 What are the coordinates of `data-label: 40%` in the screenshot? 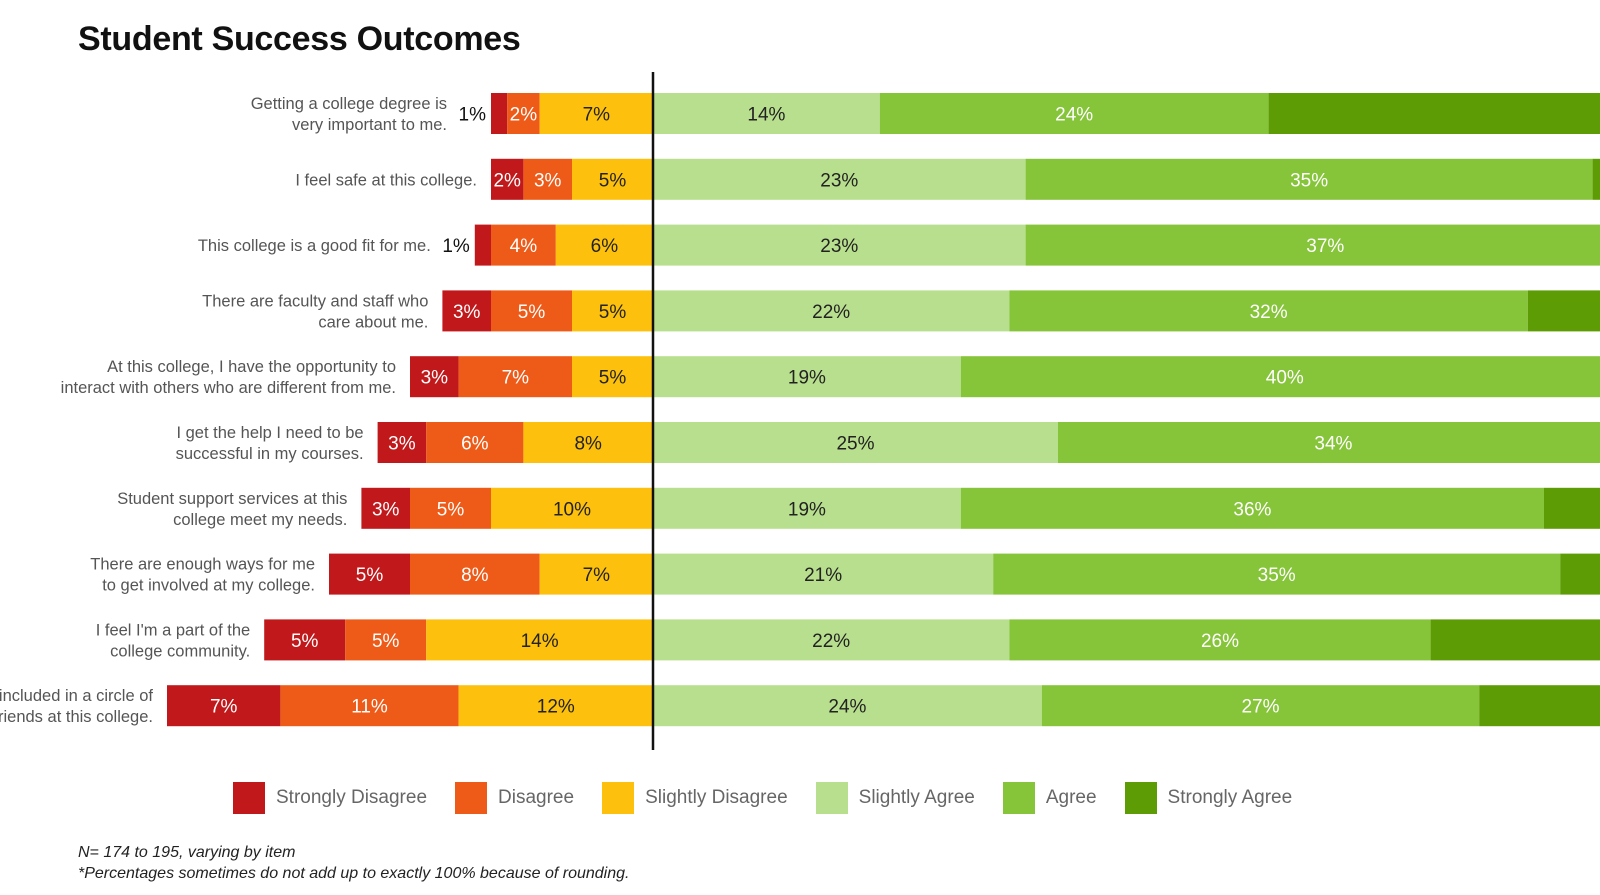 It's located at (1285, 378).